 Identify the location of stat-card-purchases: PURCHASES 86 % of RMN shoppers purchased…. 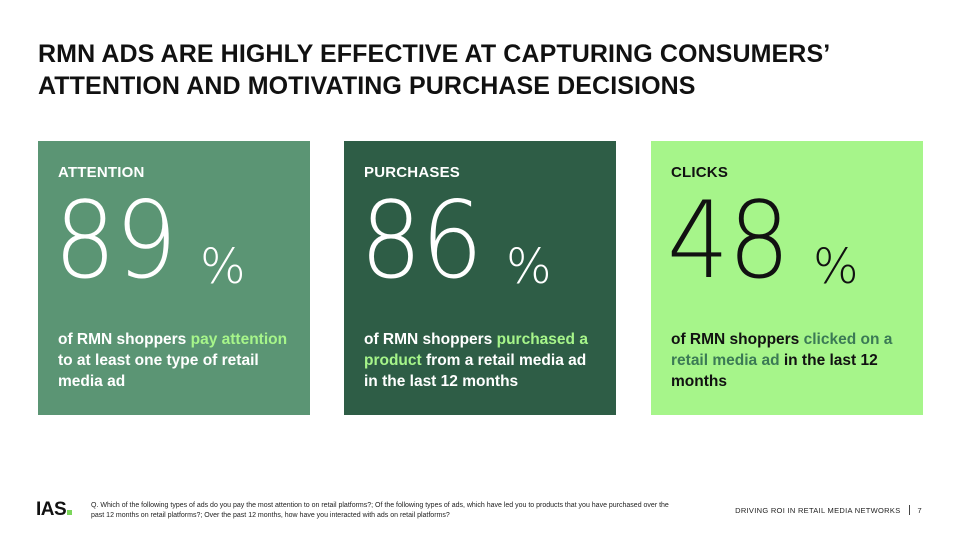
(480, 278).